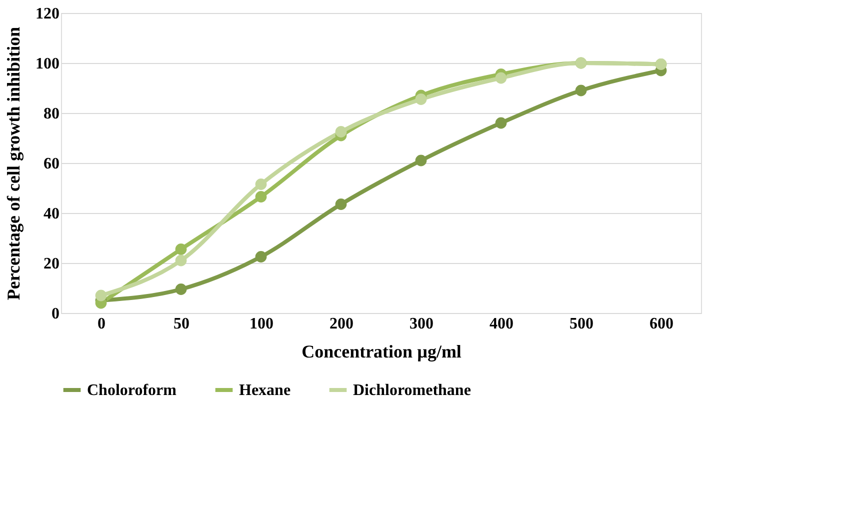 This screenshot has height=513, width=849. I want to click on x-tick-label: 50, so click(182, 324).